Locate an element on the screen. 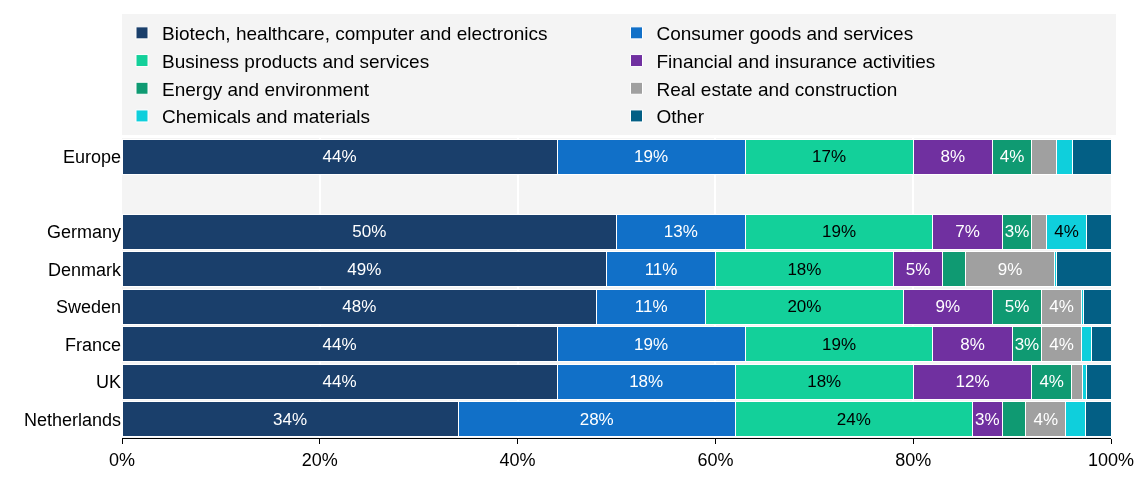  x-tick-label: 40% is located at coordinates (517, 459).